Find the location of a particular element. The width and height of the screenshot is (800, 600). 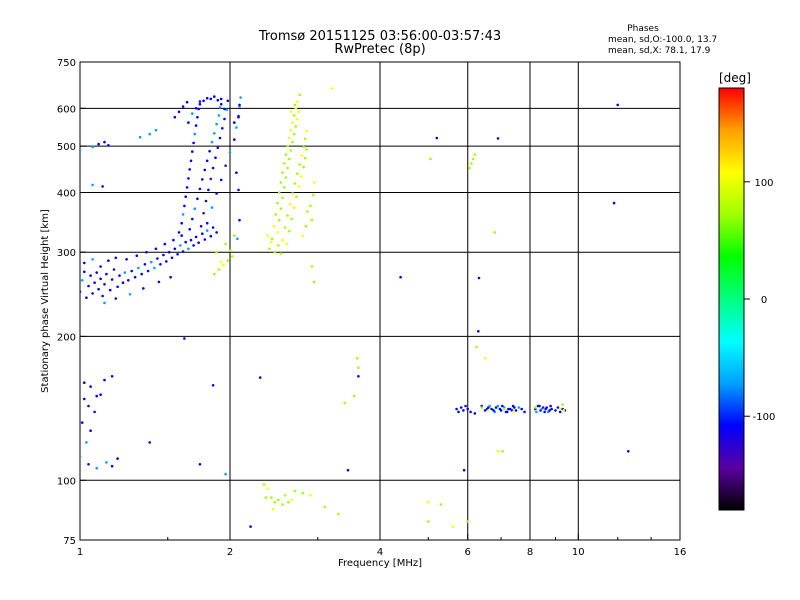

x-axis-label: Frequency [MHz] is located at coordinates (380, 563).